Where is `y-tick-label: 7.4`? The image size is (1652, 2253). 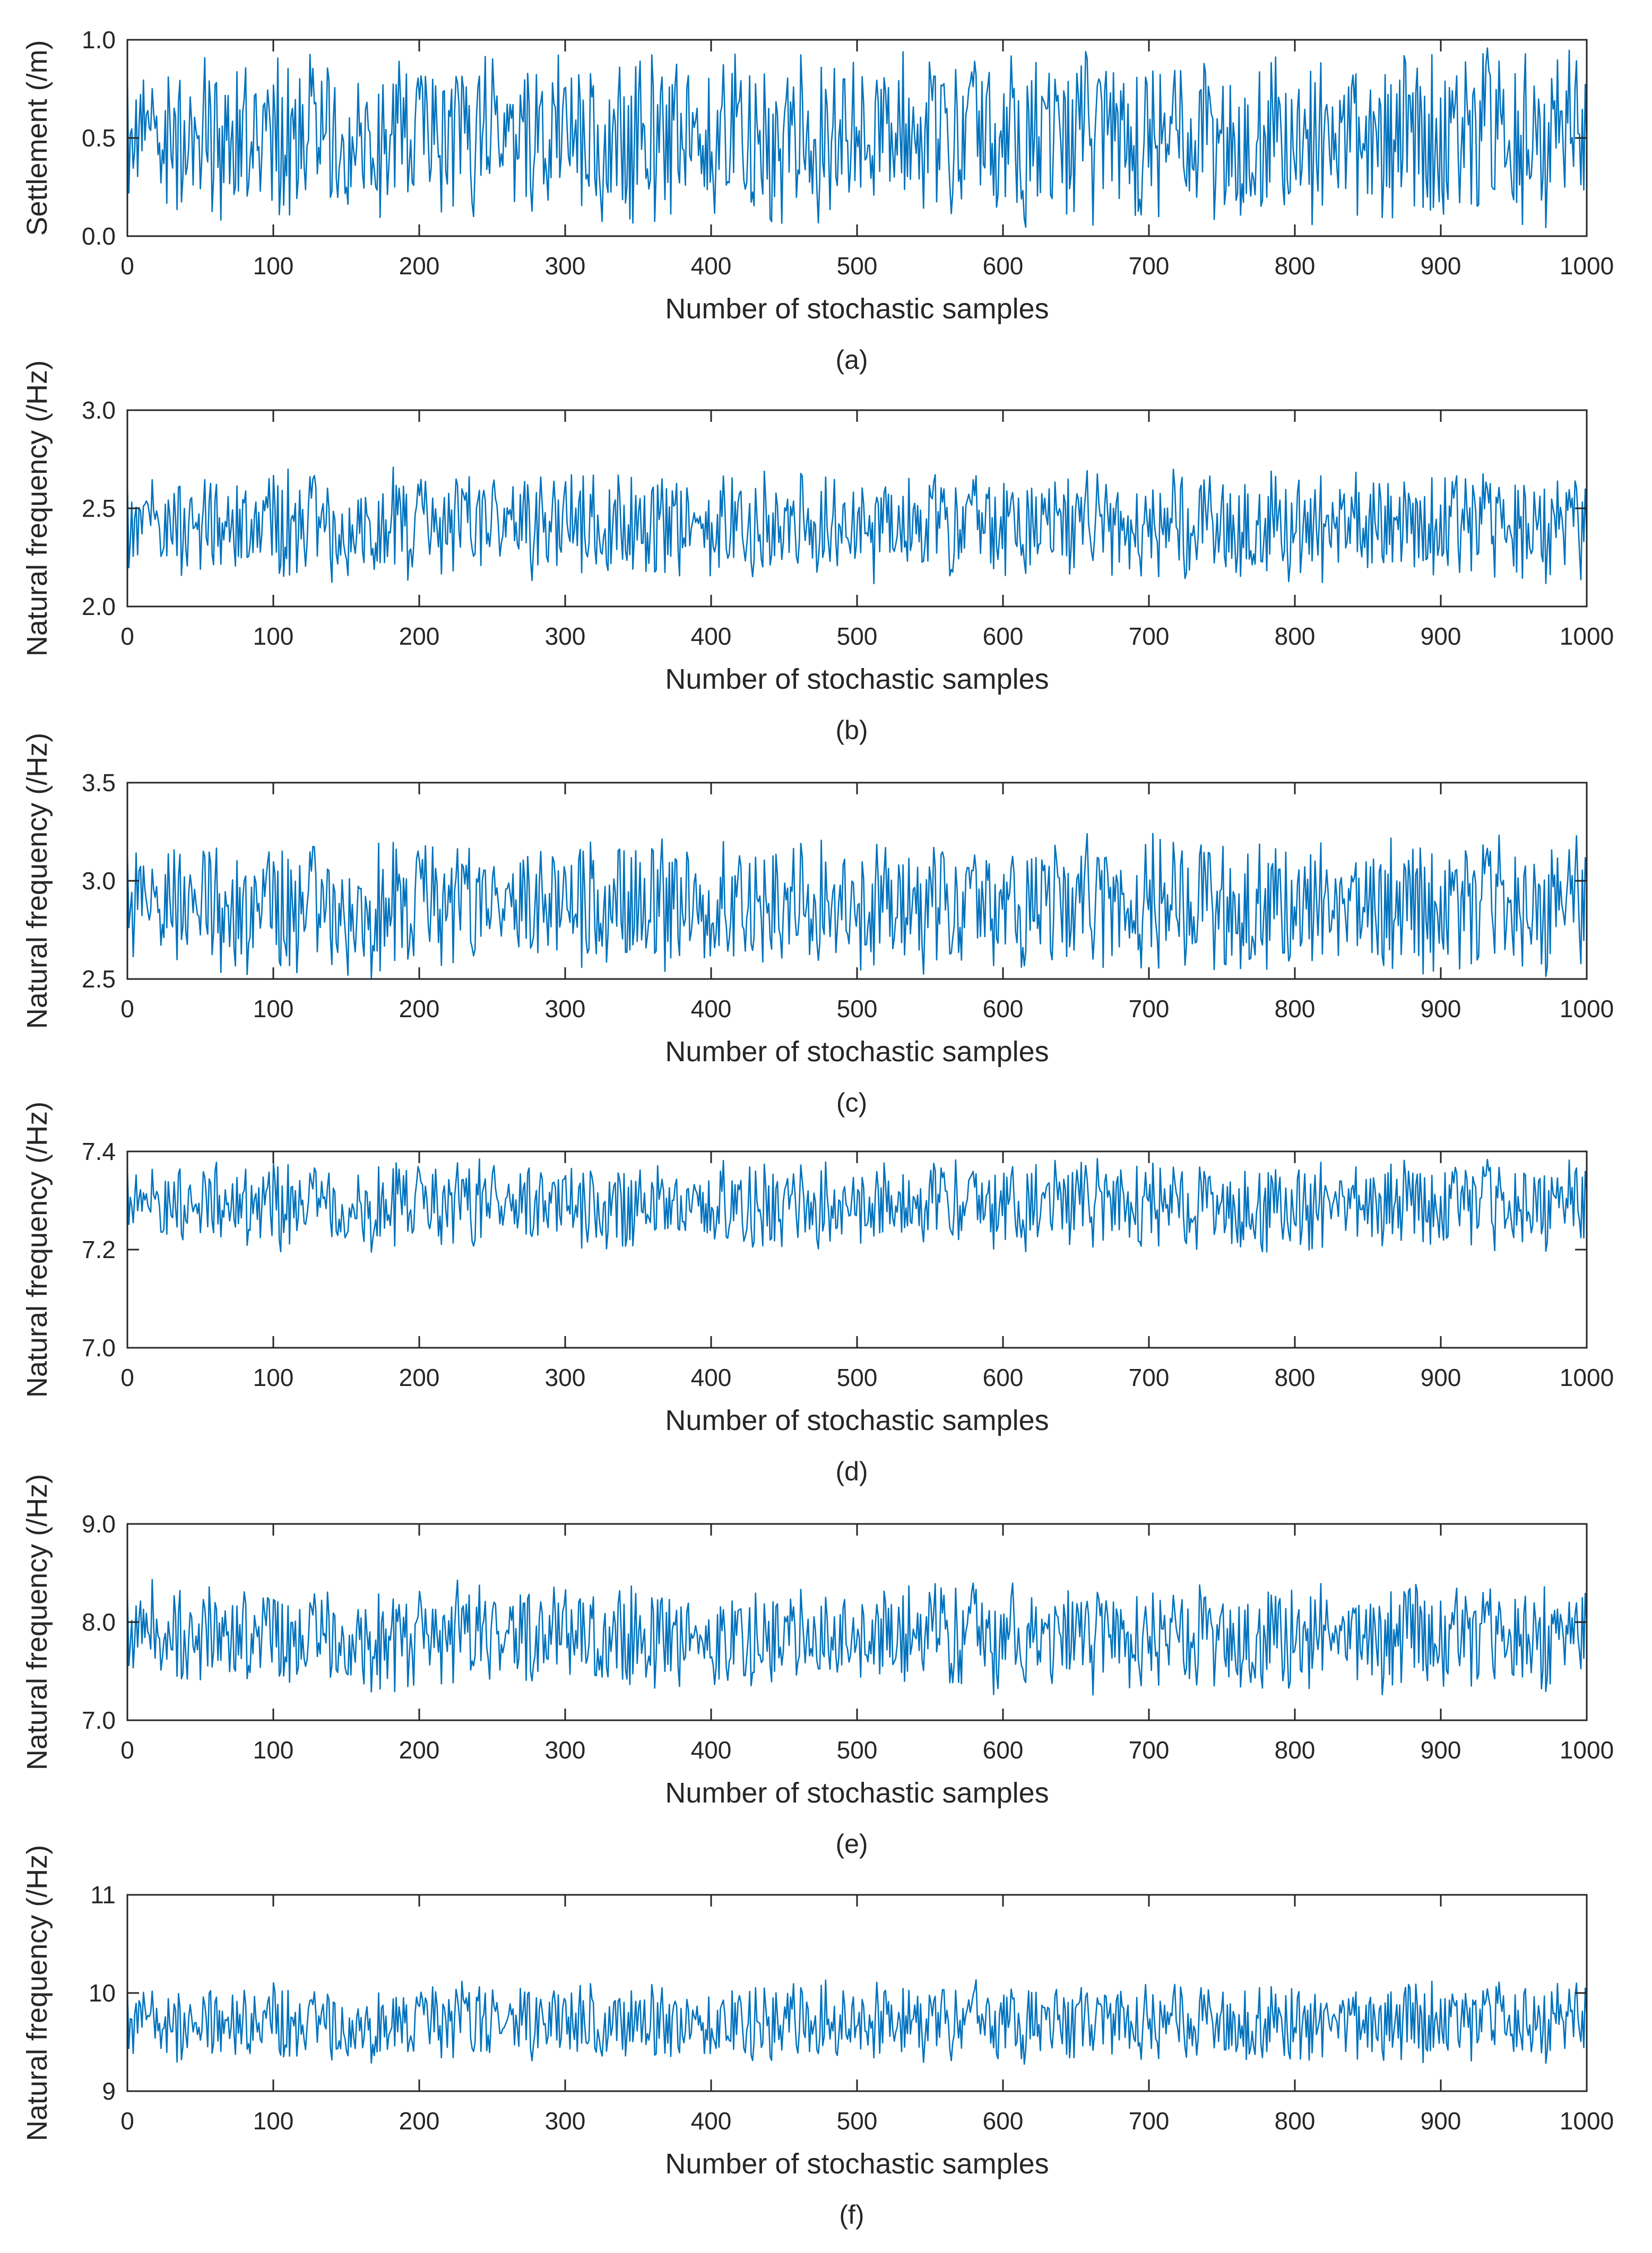
y-tick-label: 7.4 is located at coordinates (99, 1151).